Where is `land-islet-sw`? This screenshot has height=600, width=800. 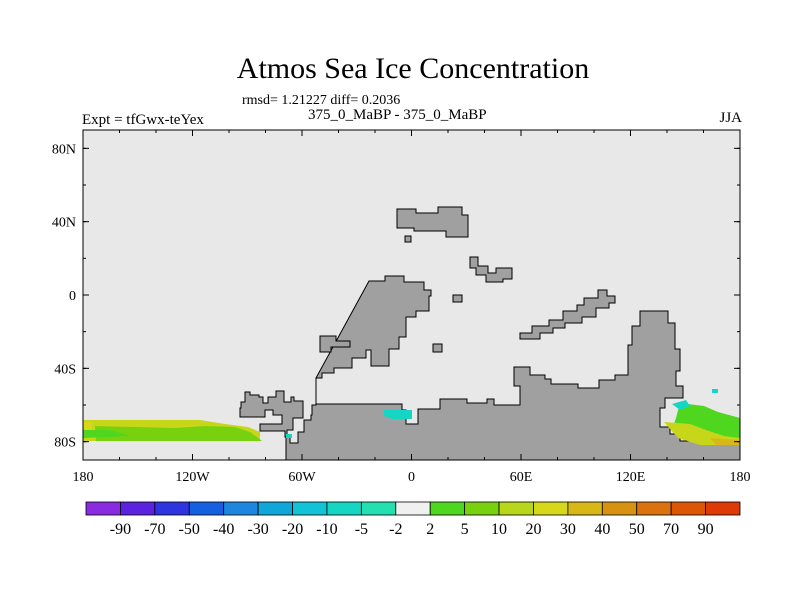 land-islet-sw is located at coordinates (335, 344).